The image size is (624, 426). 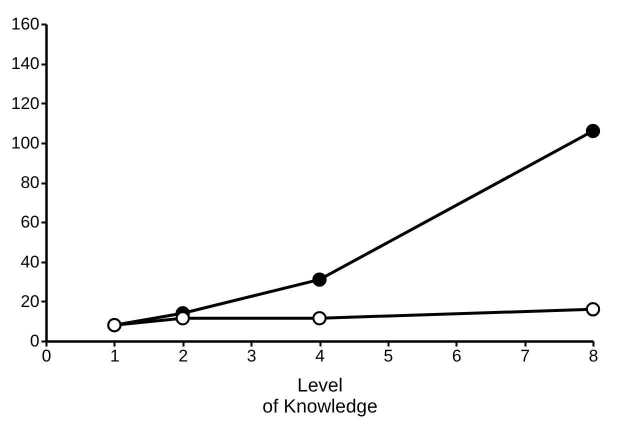 What do you see at coordinates (457, 356) in the screenshot?
I see `x-tick-label: 6` at bounding box center [457, 356].